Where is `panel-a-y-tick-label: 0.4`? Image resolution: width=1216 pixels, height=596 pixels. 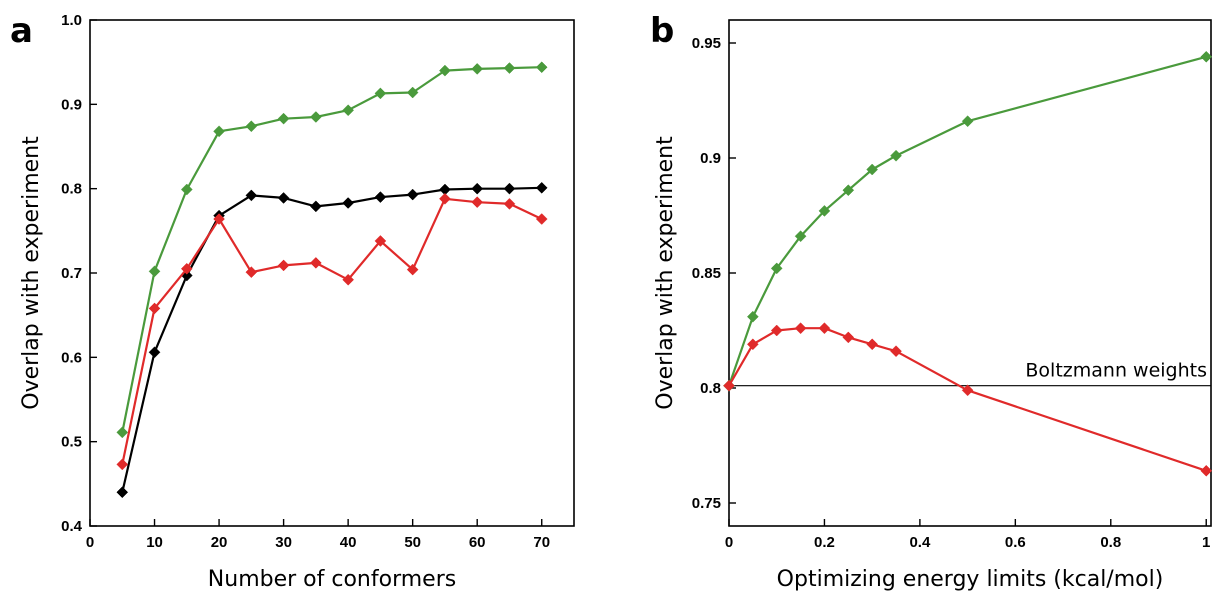 panel-a-y-tick-label: 0.4 is located at coordinates (72, 526).